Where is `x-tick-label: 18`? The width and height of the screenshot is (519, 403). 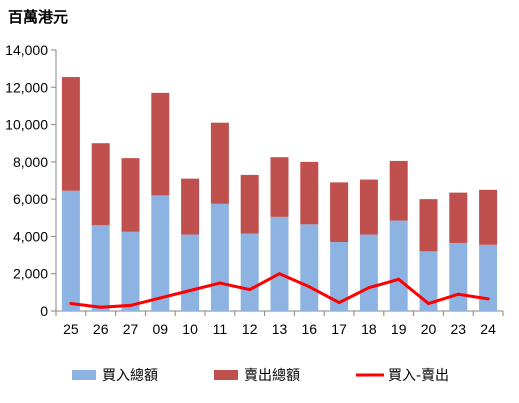 x-tick-label: 18 is located at coordinates (369, 329).